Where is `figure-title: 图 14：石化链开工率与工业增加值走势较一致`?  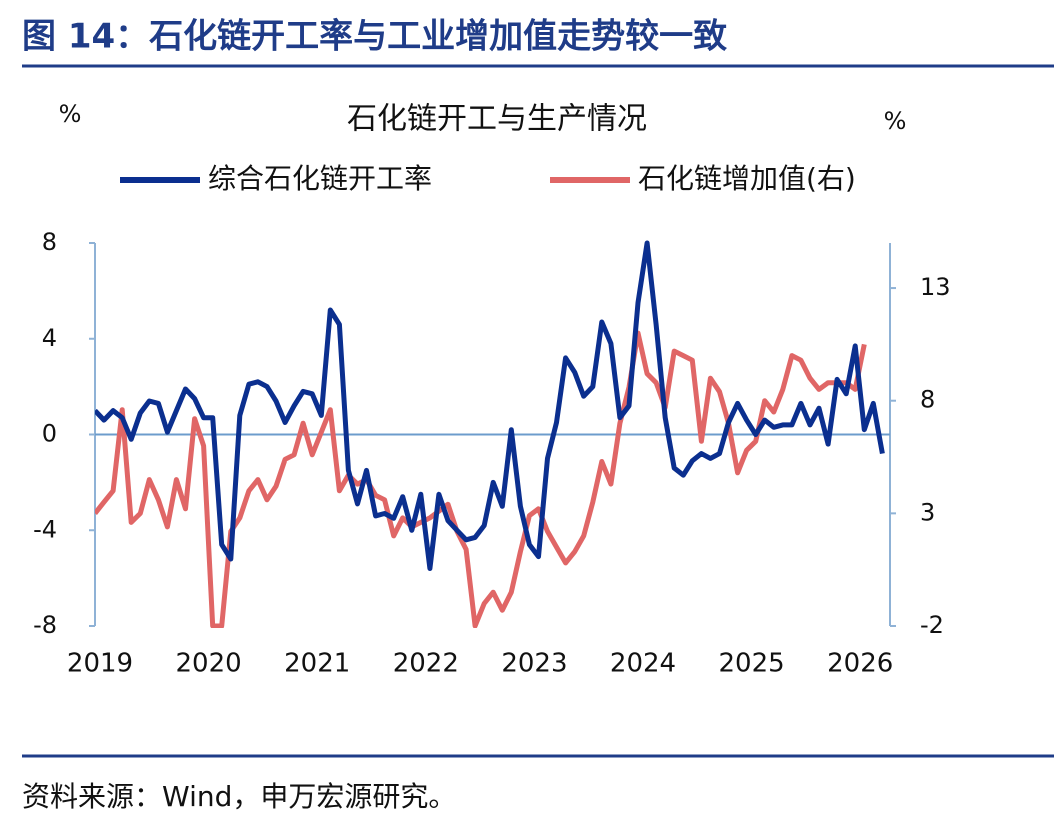 figure-title: 图 14：石化链开工率与工业增加值走势较一致 is located at coordinates (374, 37).